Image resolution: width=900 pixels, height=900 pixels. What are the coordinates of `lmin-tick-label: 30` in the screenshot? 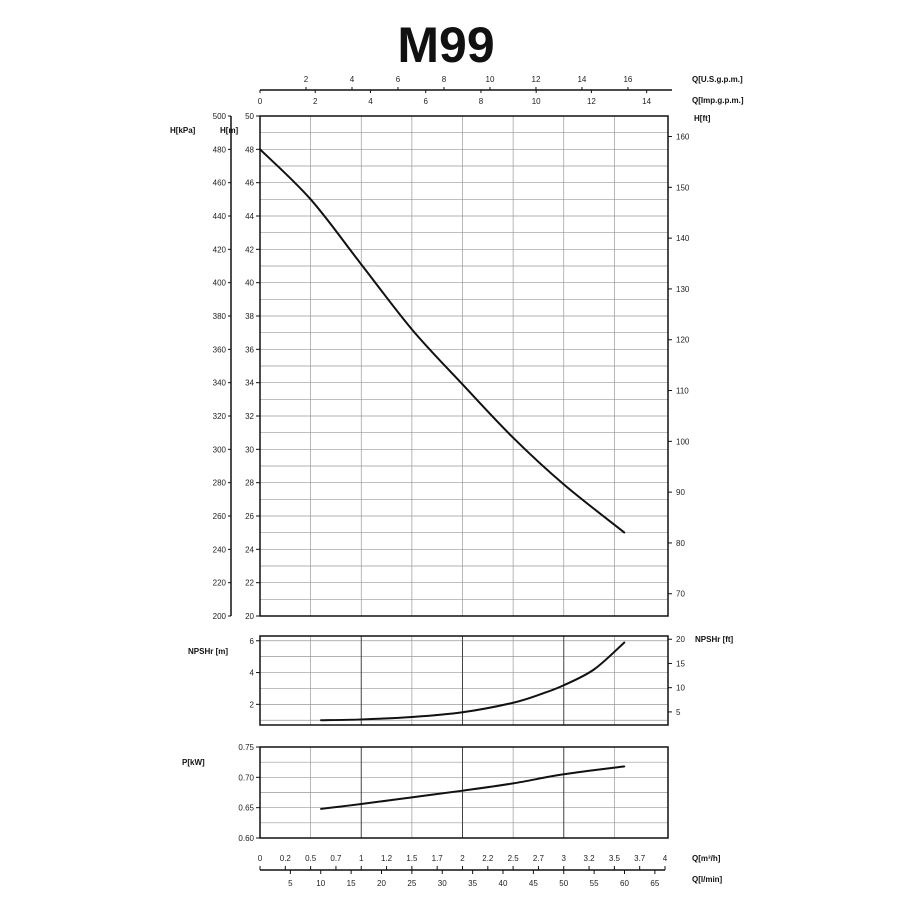 It's located at (442, 883).